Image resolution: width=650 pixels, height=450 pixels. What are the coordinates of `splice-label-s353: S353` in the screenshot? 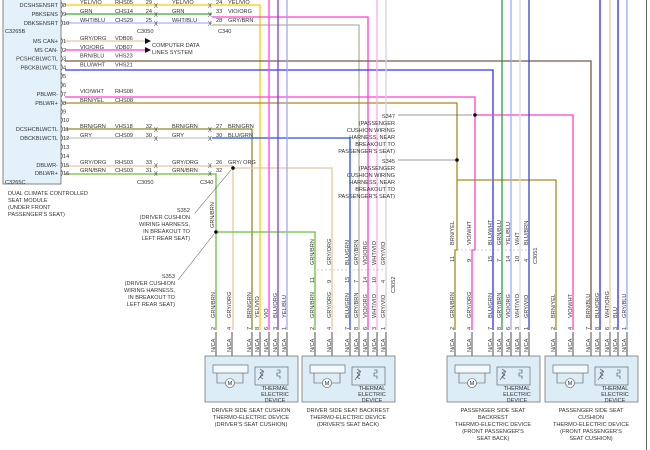 It's located at (168, 277).